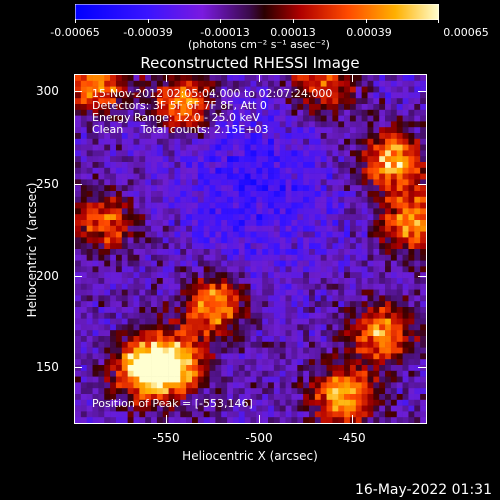 This screenshot has height=500, width=500. Describe the element at coordinates (47, 184) in the screenshot. I see `y-tick-label: 250` at that location.